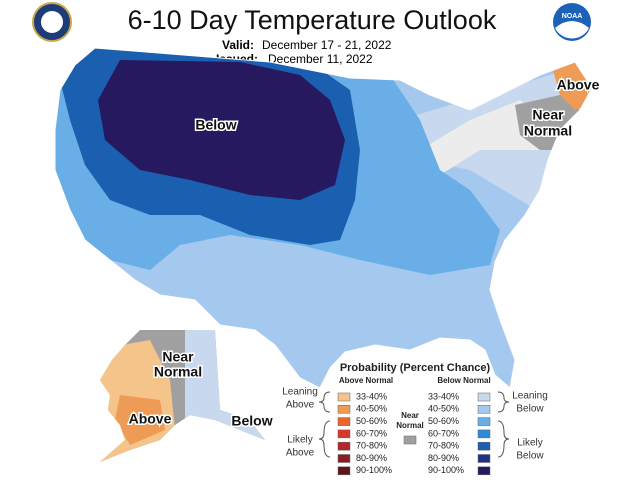  What do you see at coordinates (327, 45) in the screenshot?
I see `valid-dates: December 17 - 21, 2022` at bounding box center [327, 45].